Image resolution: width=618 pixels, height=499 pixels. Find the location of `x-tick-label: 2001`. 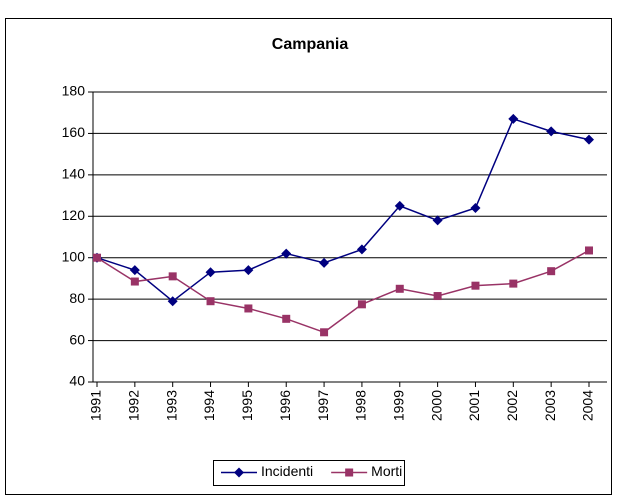

x-tick-label: 2001 is located at coordinates (474, 405).